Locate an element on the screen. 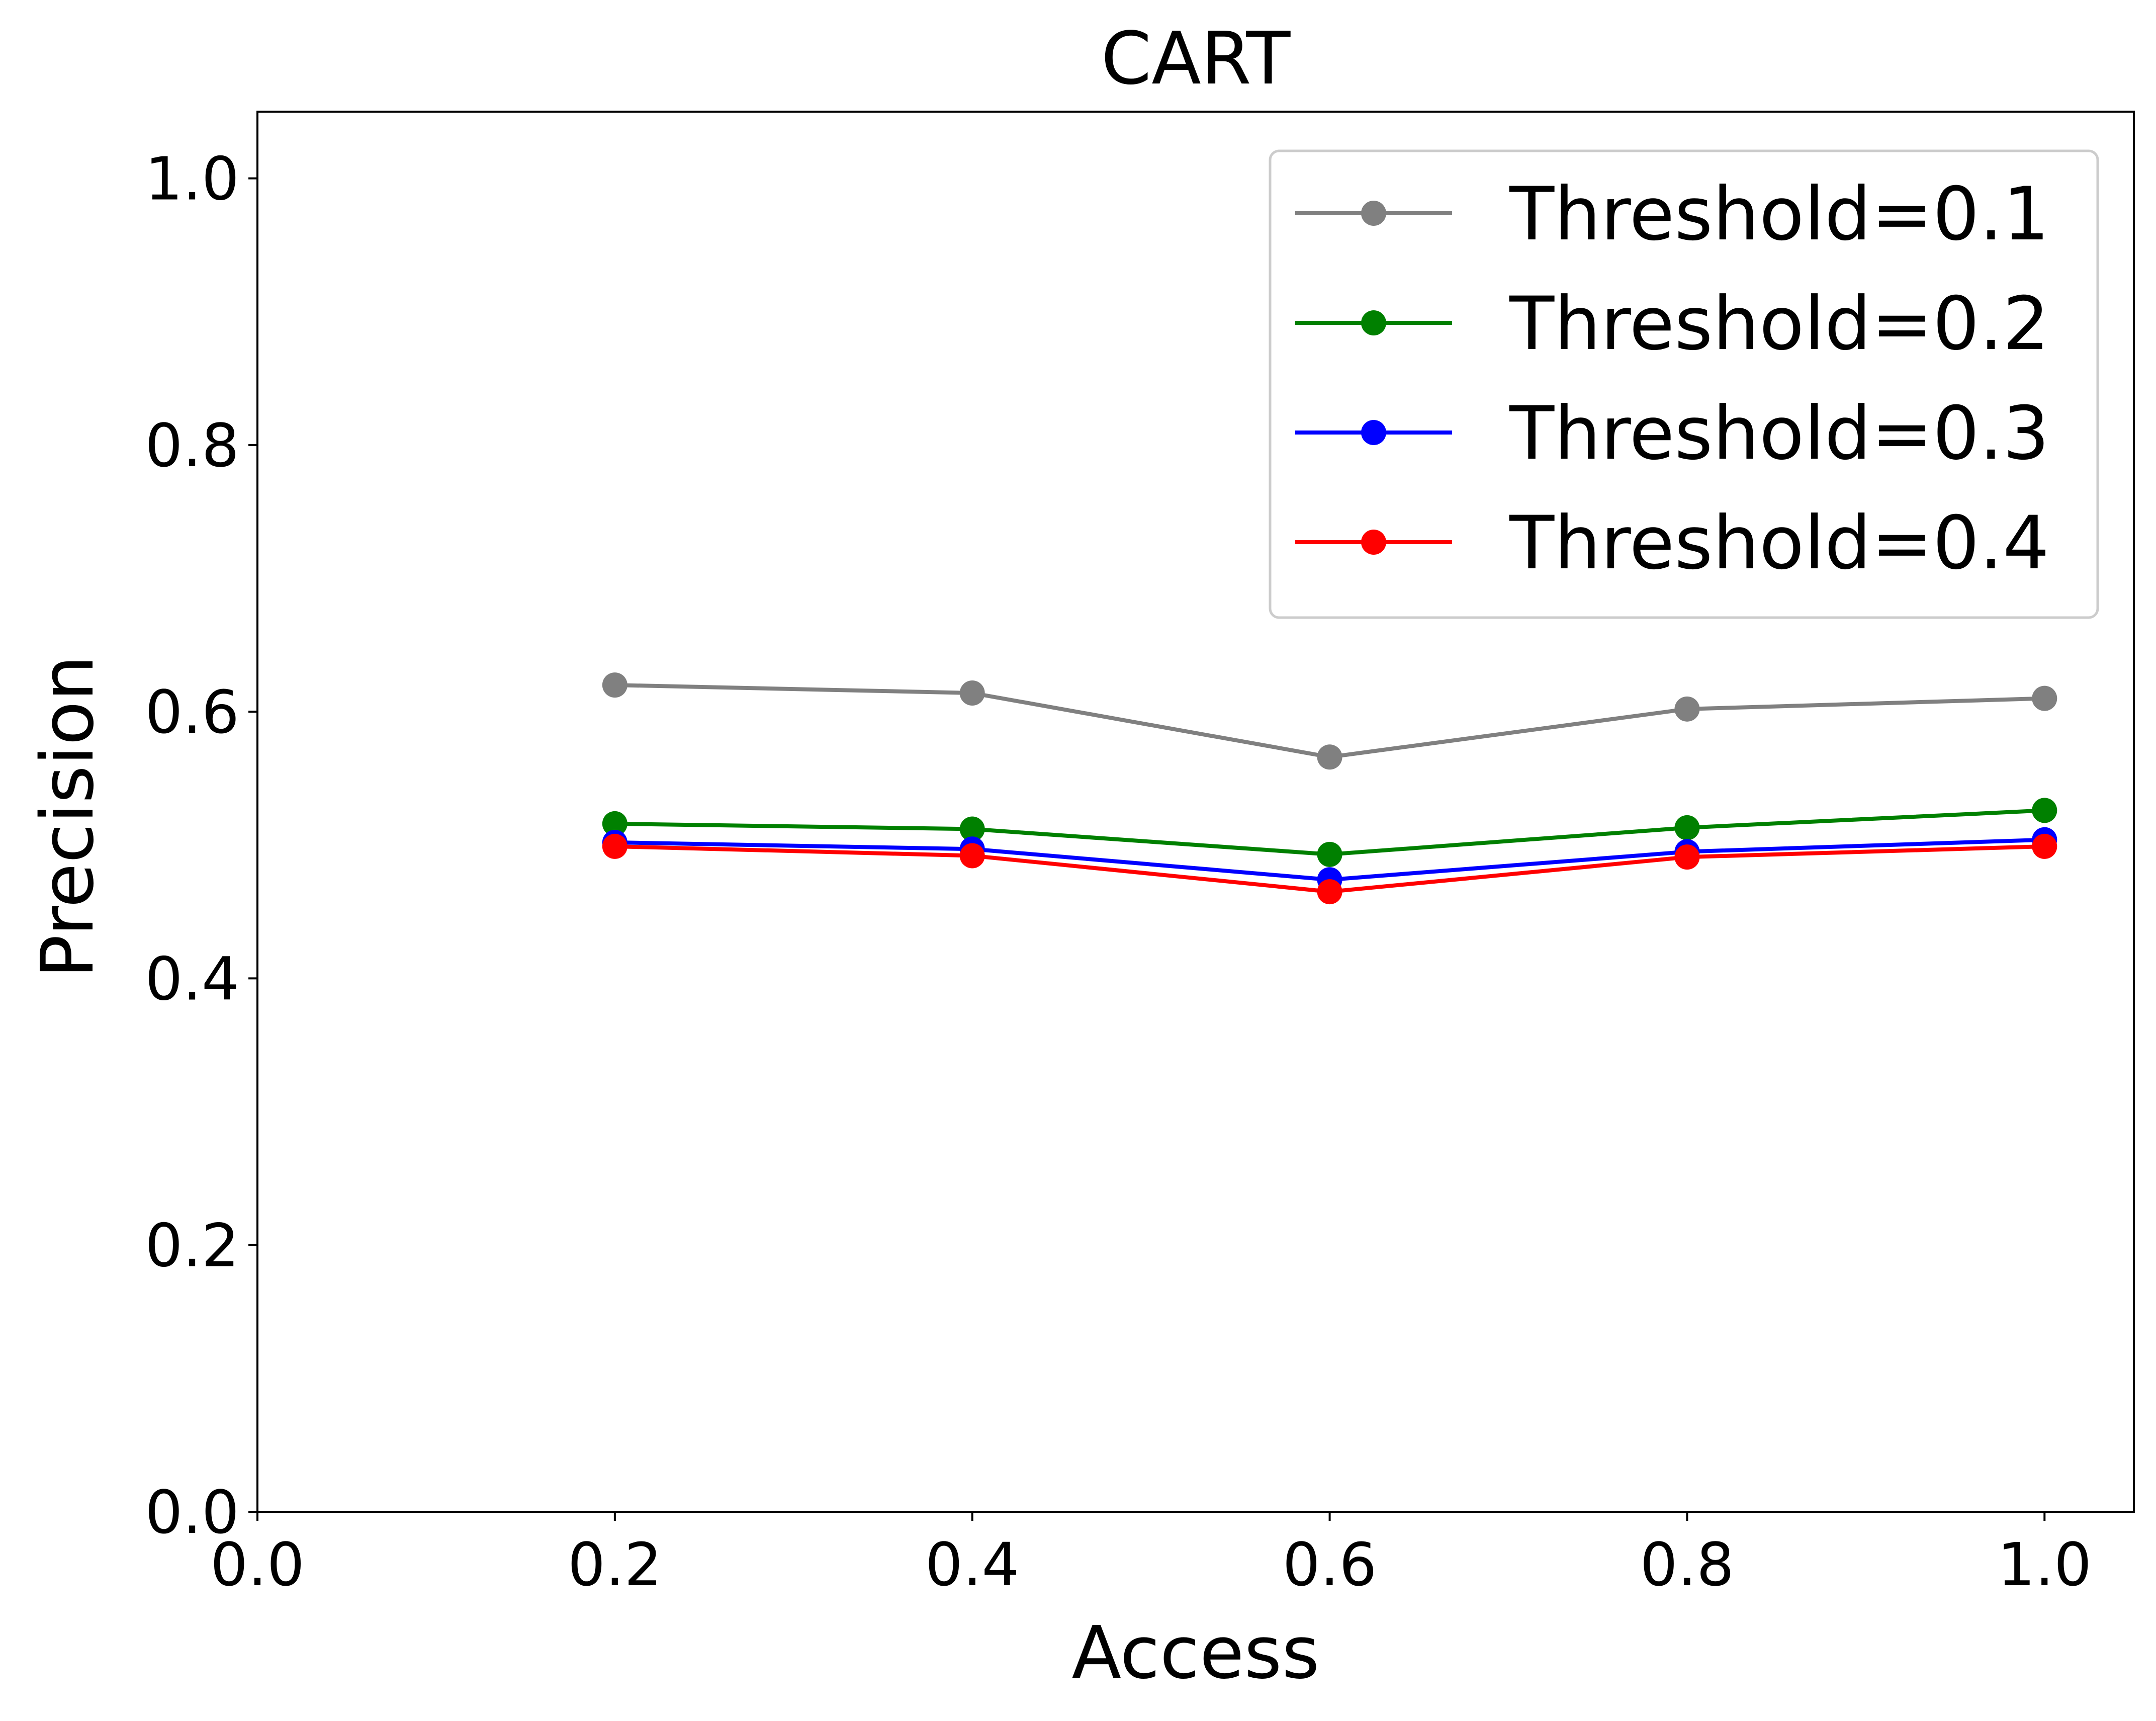 The height and width of the screenshot is (1721, 2156). chart-title: CART is located at coordinates (1196, 58).